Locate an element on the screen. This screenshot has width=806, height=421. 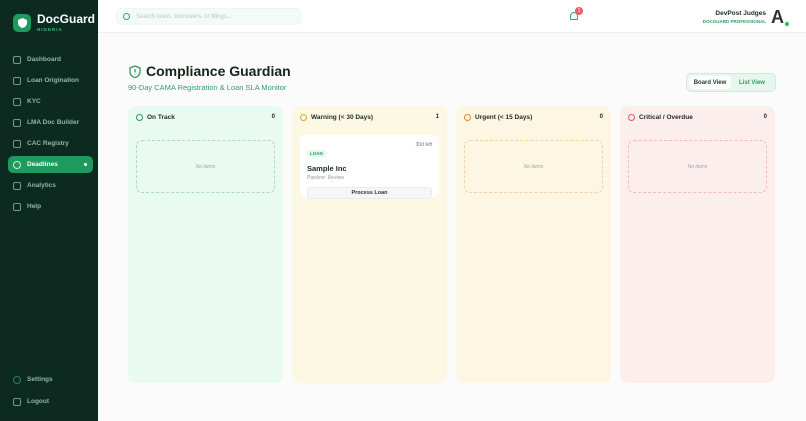
logout-label: Logout is located at coordinates (38, 401).